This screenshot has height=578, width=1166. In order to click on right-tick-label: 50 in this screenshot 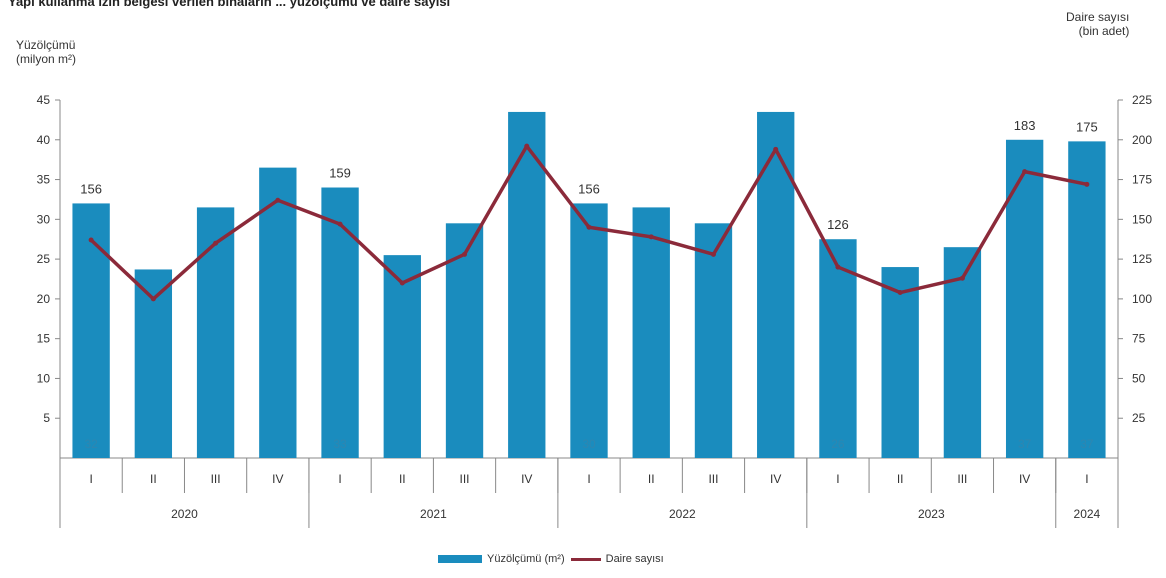, I will do `click(1139, 378)`.